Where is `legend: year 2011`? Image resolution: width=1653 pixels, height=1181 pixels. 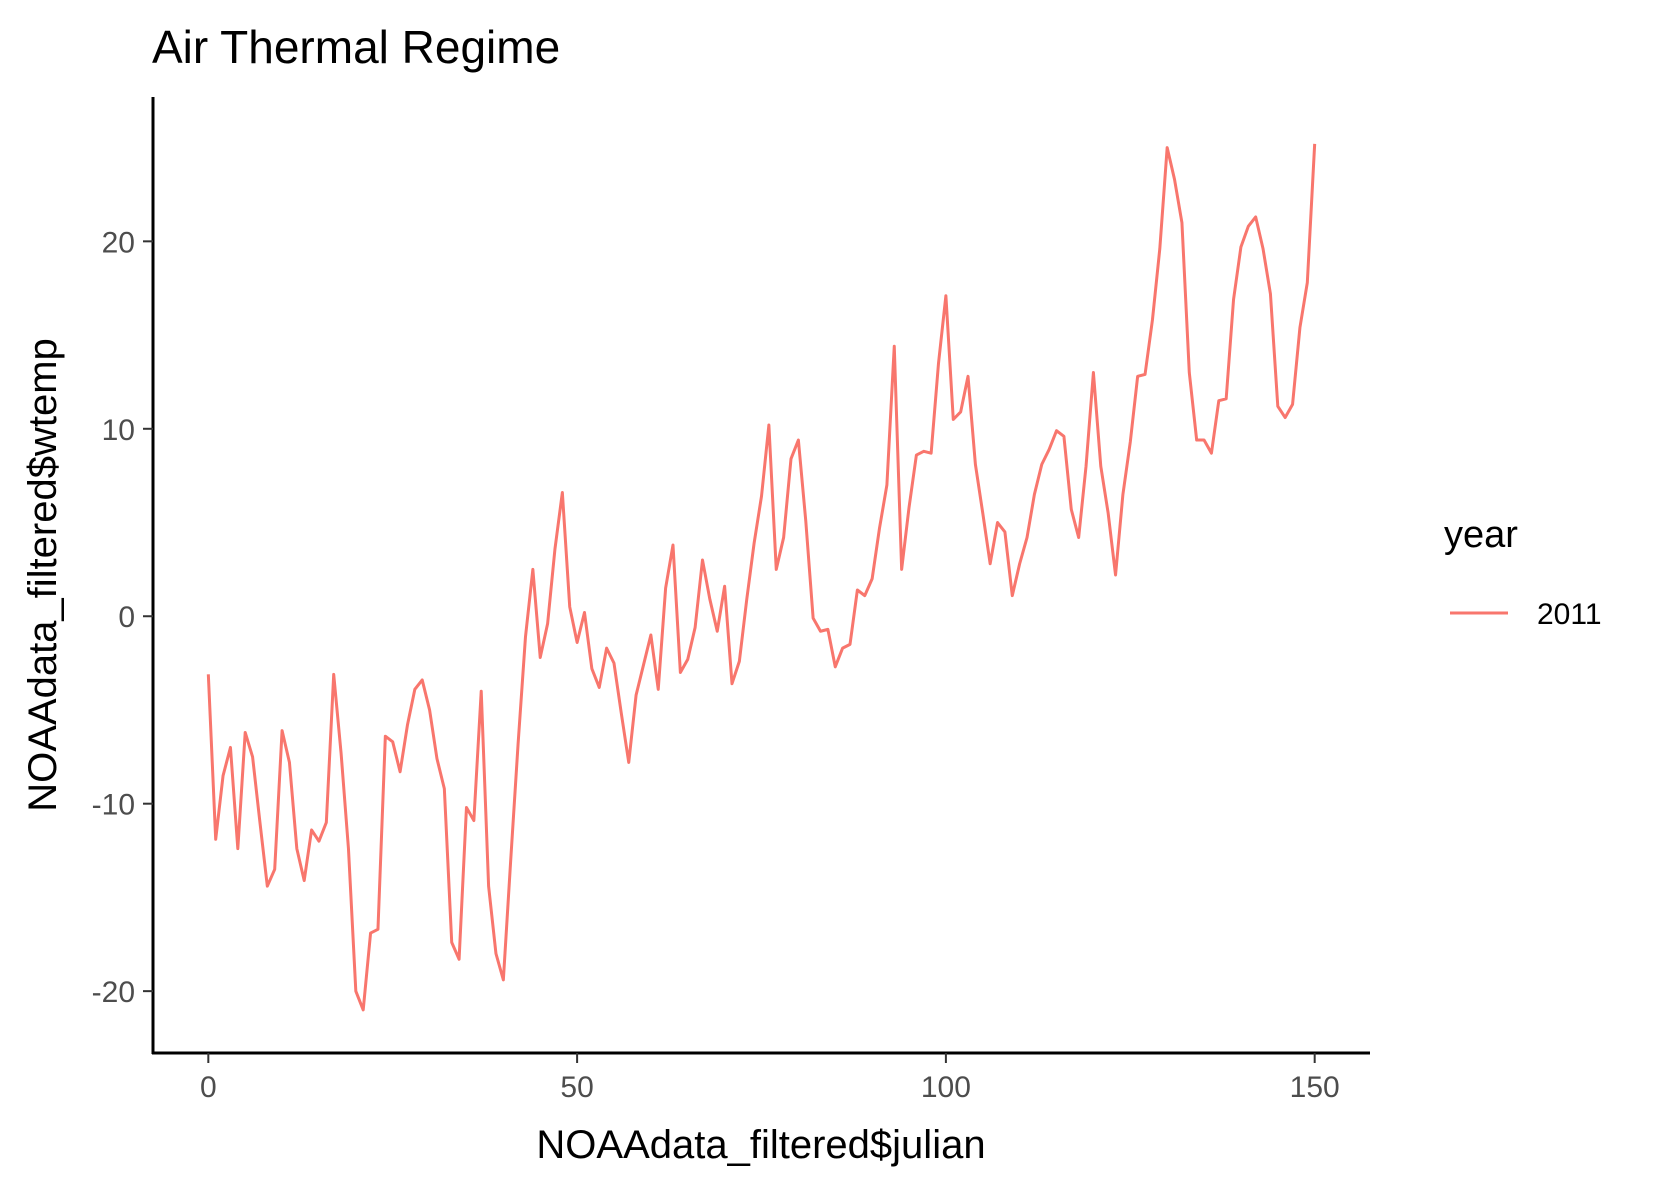 legend: year 2011 is located at coordinates (1523, 572).